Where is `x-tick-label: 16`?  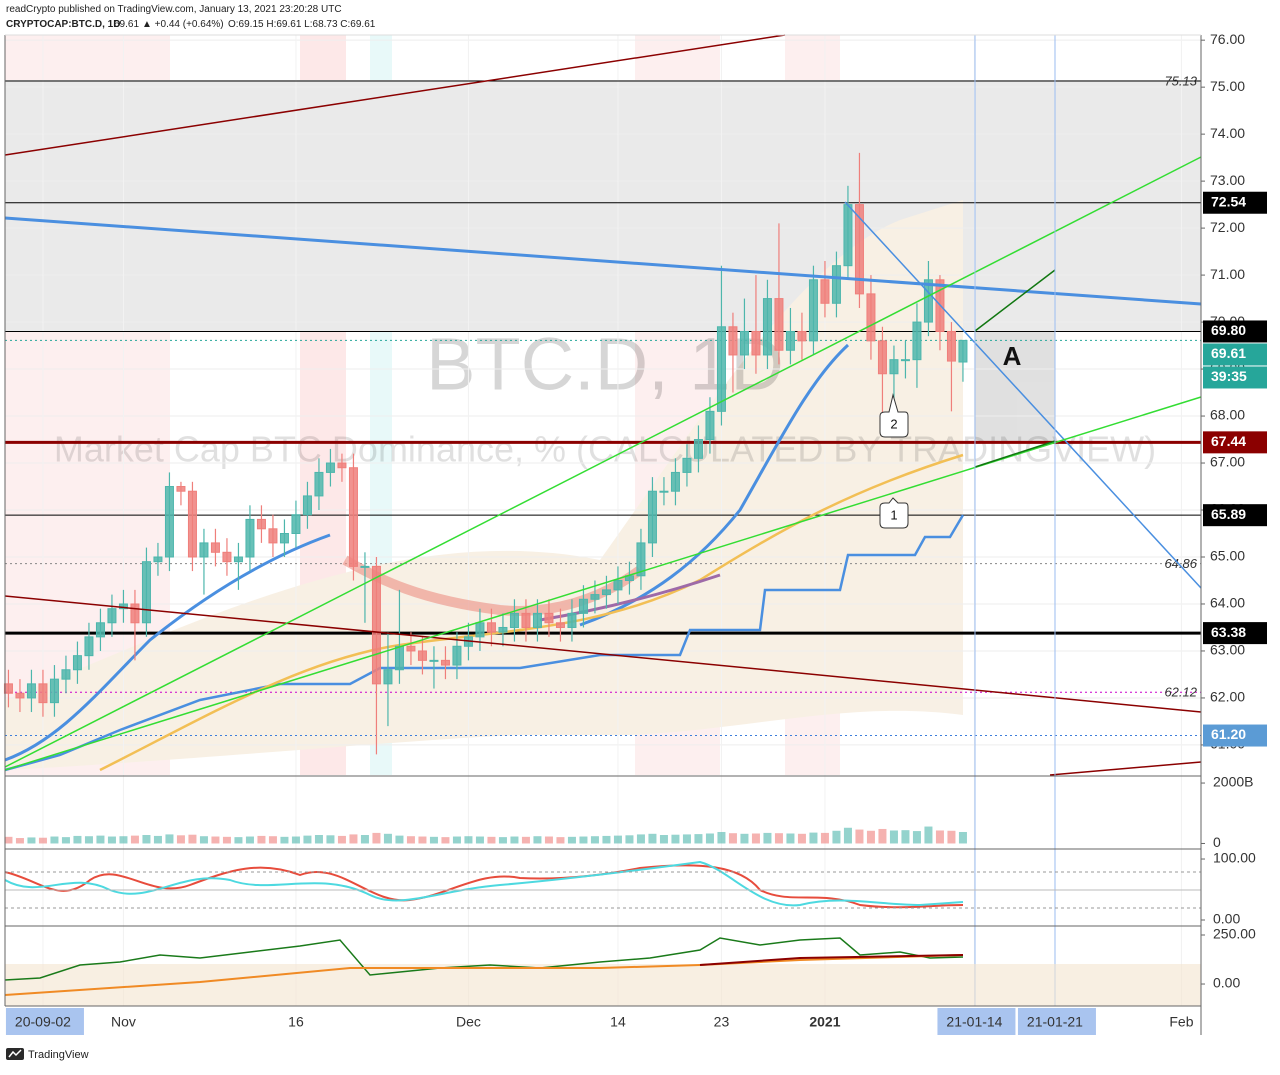 x-tick-label: 16 is located at coordinates (296, 1022).